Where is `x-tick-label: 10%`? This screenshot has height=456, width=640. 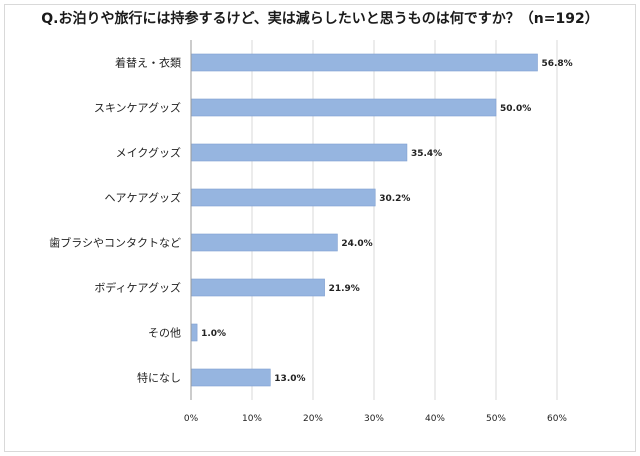 x-tick-label: 10% is located at coordinates (252, 419).